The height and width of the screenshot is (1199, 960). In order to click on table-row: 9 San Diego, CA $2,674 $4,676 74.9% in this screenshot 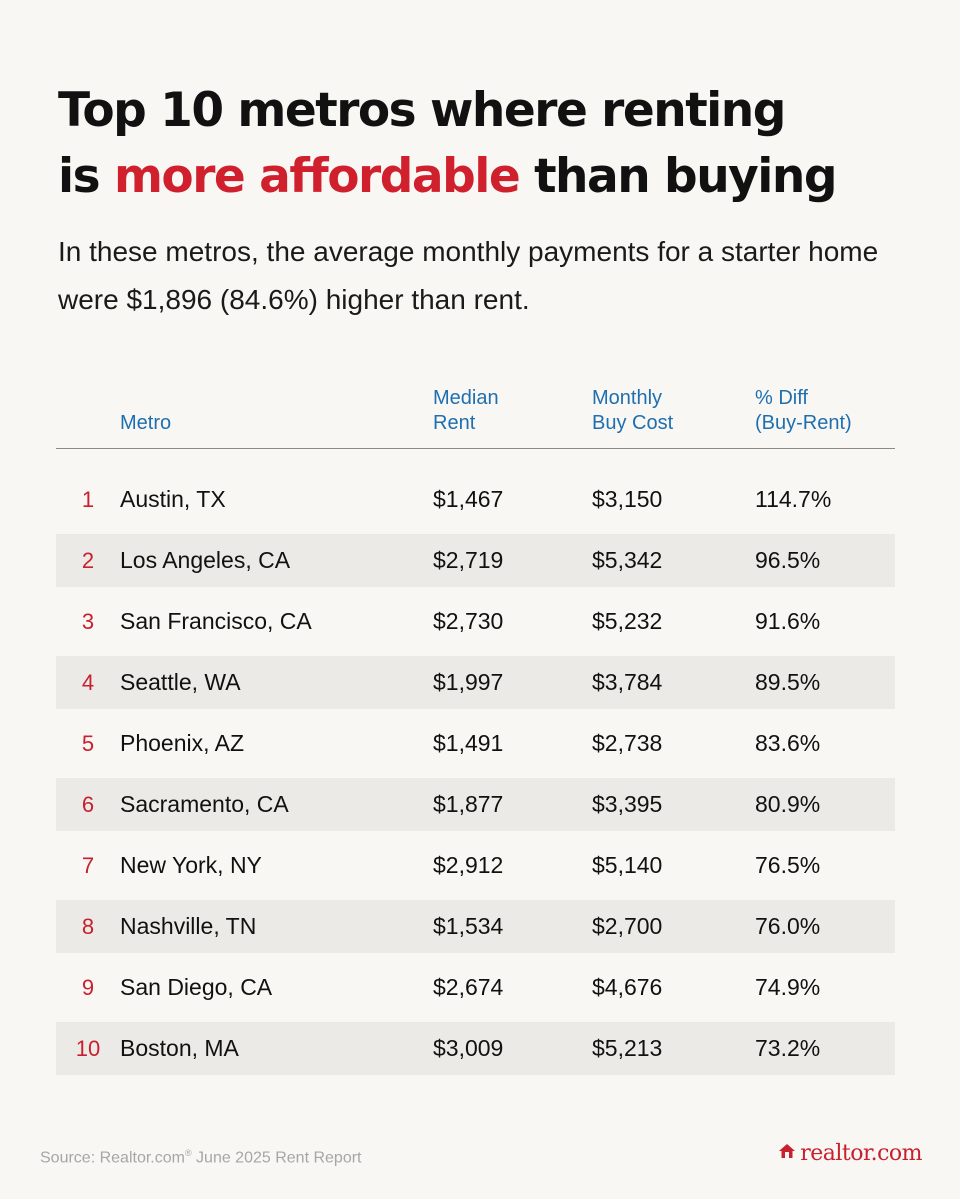, I will do `click(475, 985)`.